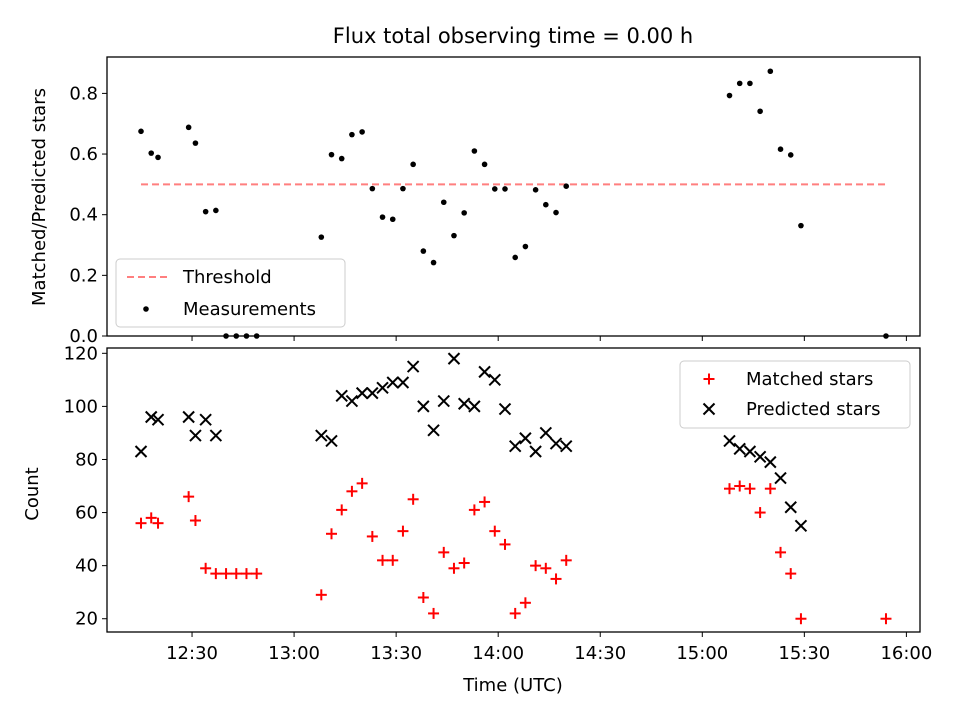 The width and height of the screenshot is (960, 725). Describe the element at coordinates (396, 653) in the screenshot. I see `x-tick-label: 13:30` at that location.